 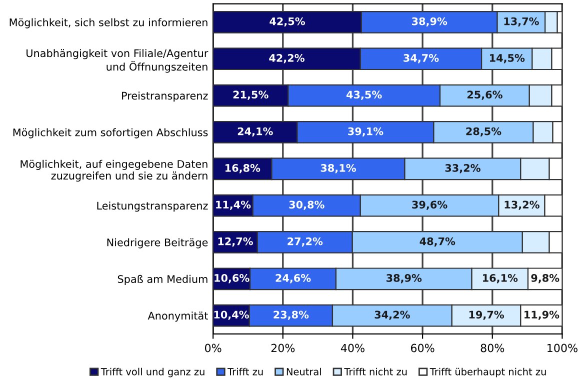 I want to click on y-tick-label: Möglichkeit, auf eingegebene Daten zuzugreifen und sie zu ändern, so click(x=114, y=171).